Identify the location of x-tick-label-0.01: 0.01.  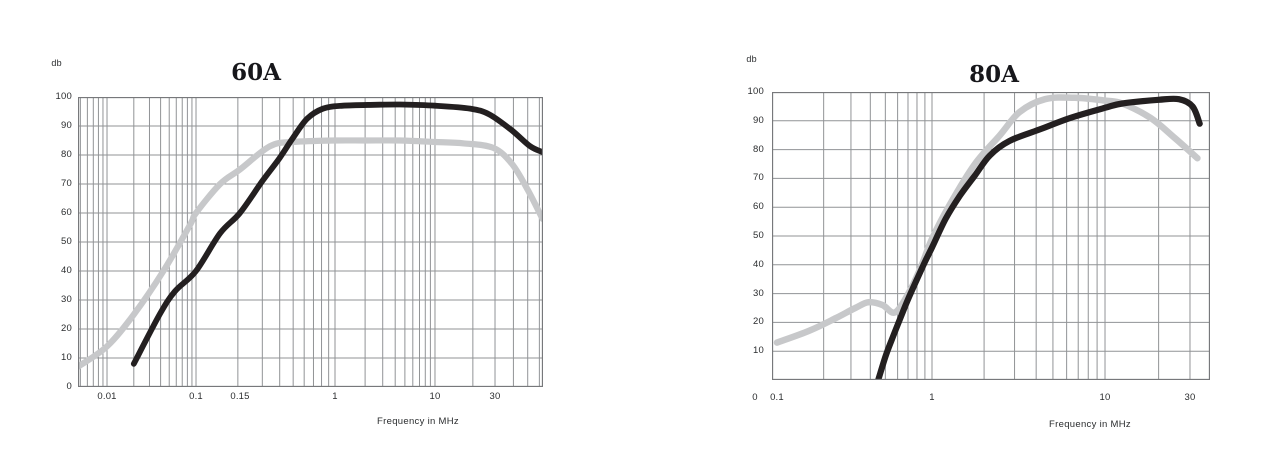
(107, 396).